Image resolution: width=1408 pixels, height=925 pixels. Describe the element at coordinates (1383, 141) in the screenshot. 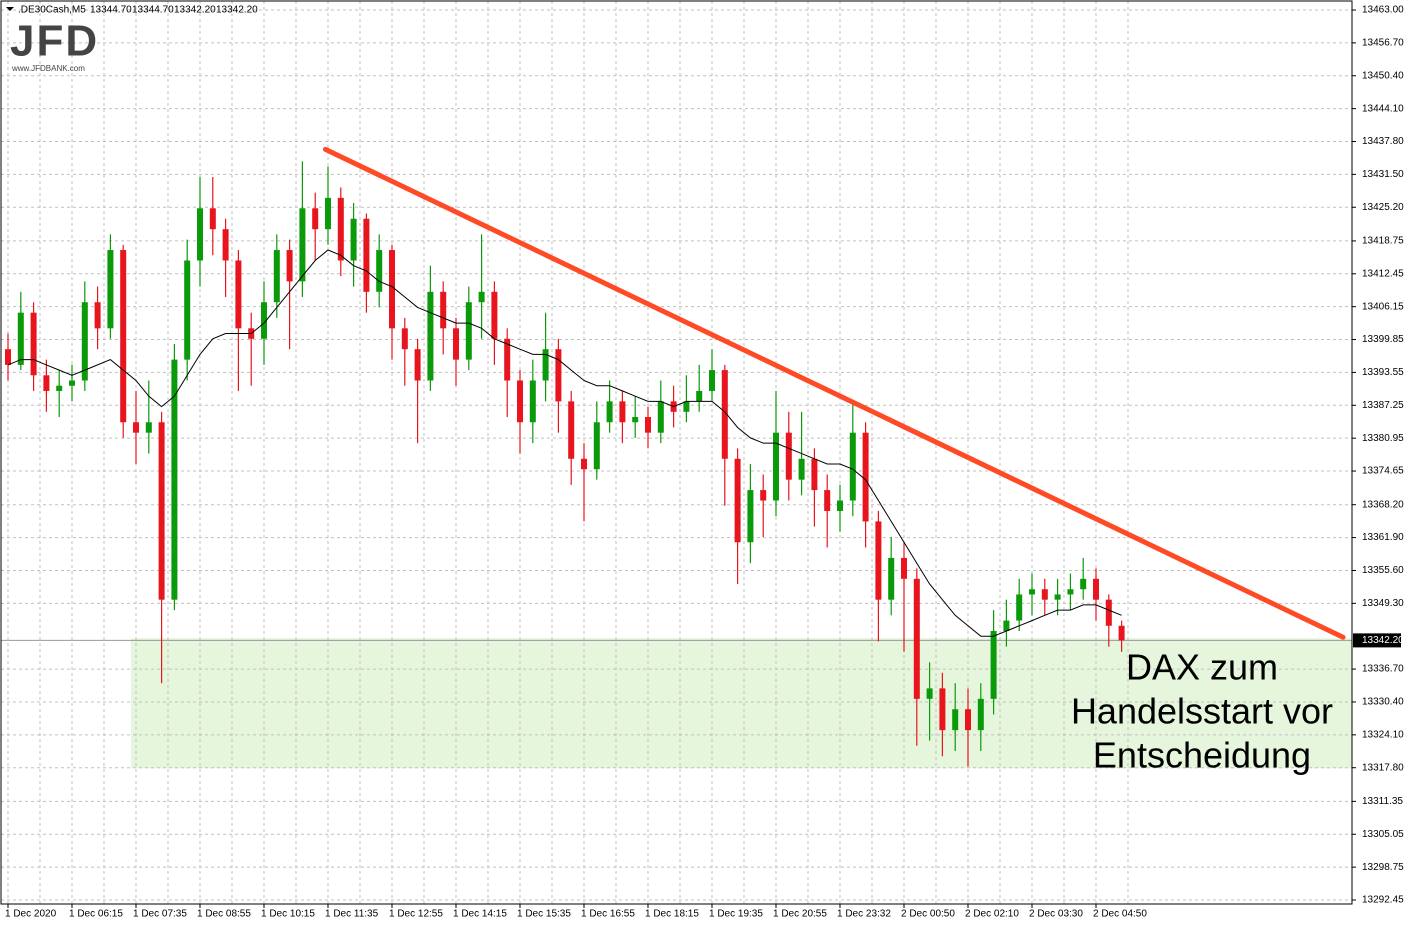

I see `y-tick-label: 13437.80` at that location.